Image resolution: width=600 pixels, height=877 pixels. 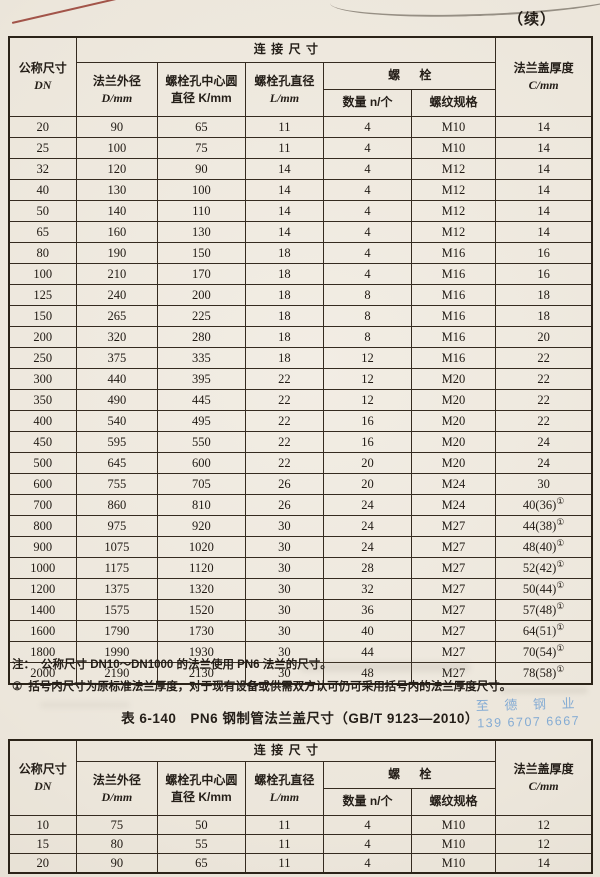 What do you see at coordinates (42, 358) in the screenshot?
I see `dn-cell: 250` at bounding box center [42, 358].